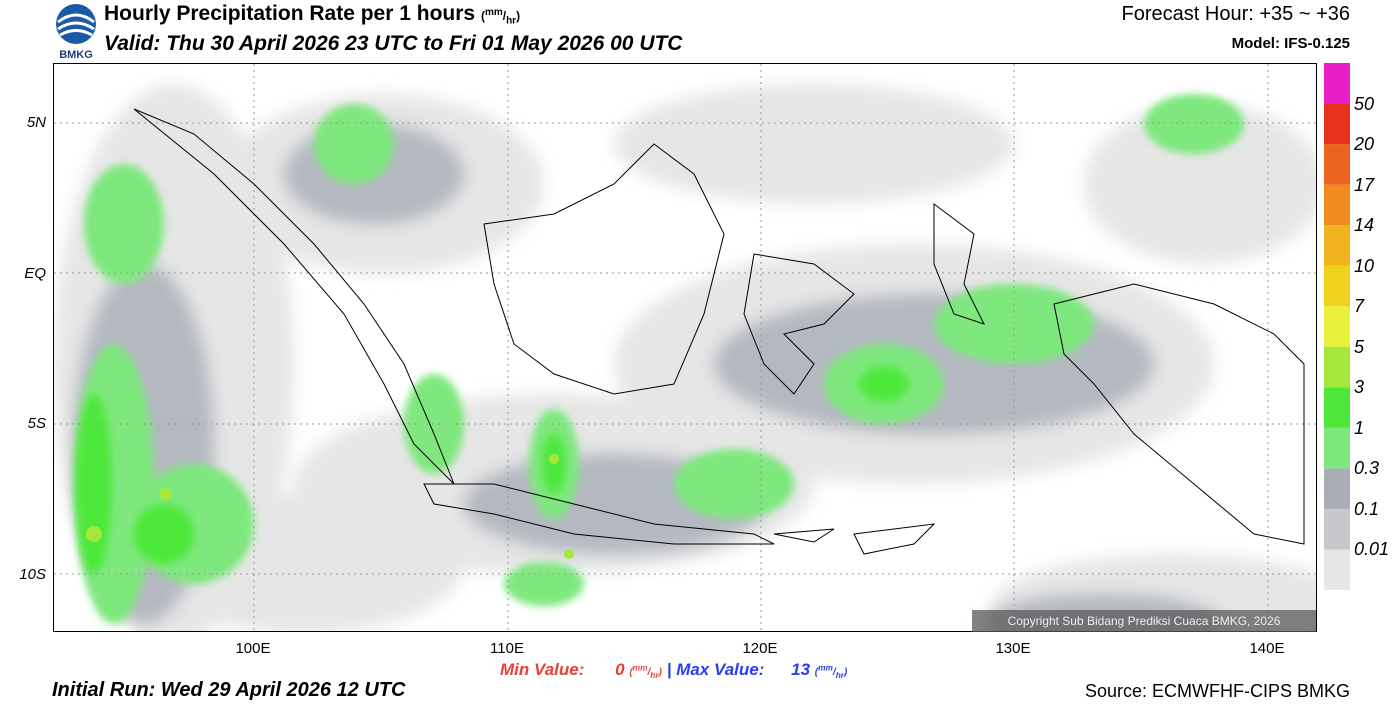 This screenshot has height=709, width=1400. Describe the element at coordinates (229, 690) in the screenshot. I see `initial-run: Initial Run: Wed 29 April 2026 12 UTC` at that location.